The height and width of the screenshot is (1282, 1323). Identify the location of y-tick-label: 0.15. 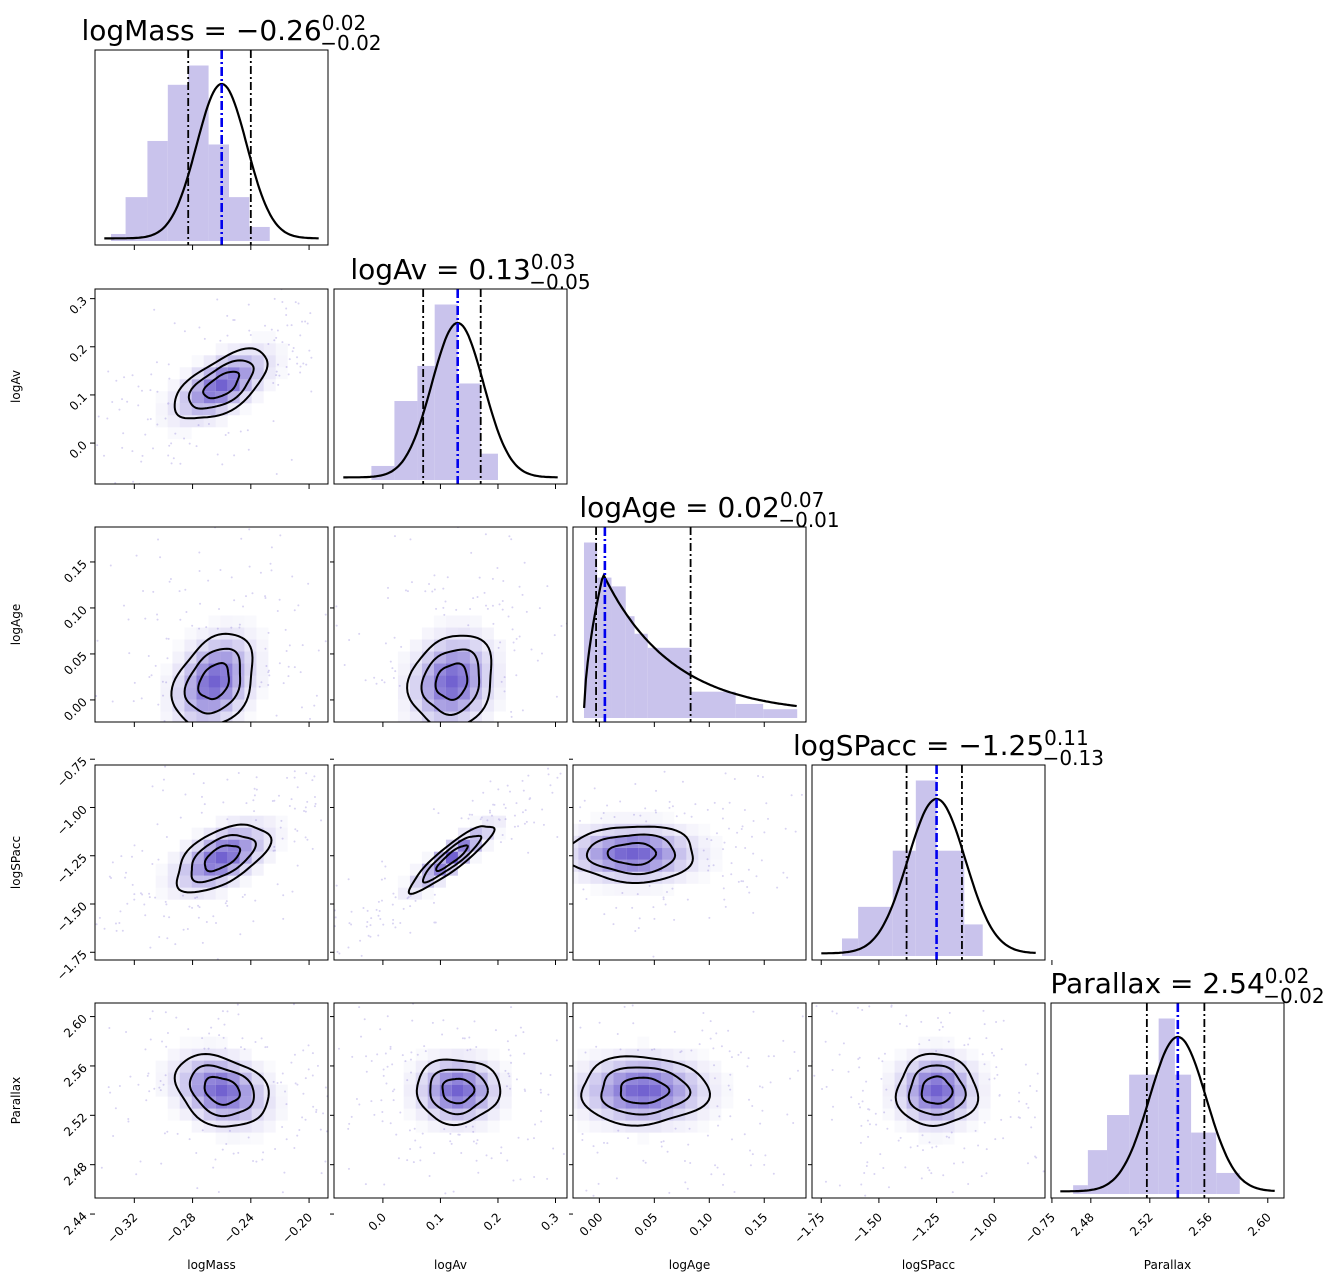
(75, 571).